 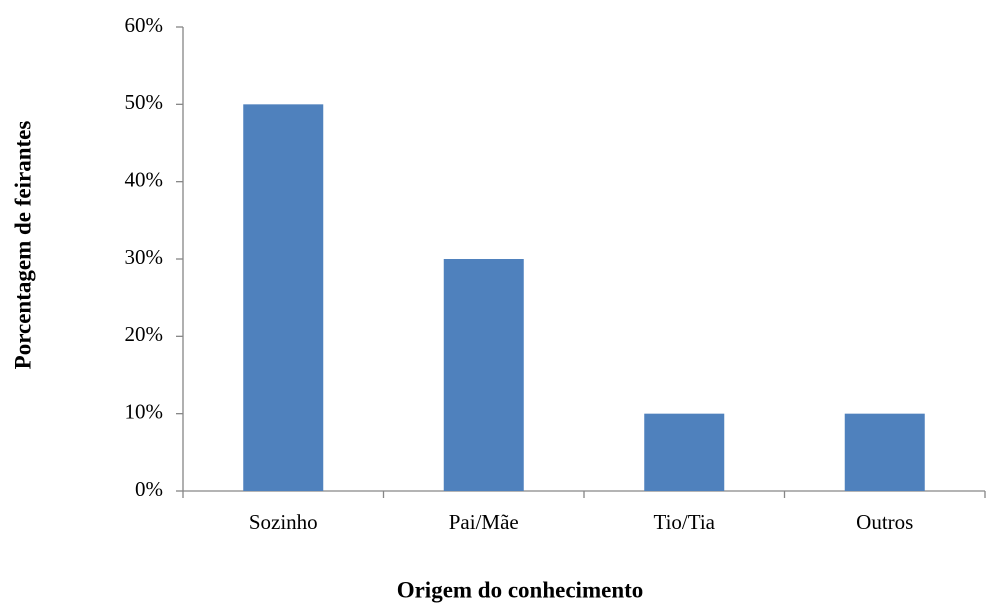 What do you see at coordinates (484, 522) in the screenshot?
I see `x-tick-label: Pai/Mãe` at bounding box center [484, 522].